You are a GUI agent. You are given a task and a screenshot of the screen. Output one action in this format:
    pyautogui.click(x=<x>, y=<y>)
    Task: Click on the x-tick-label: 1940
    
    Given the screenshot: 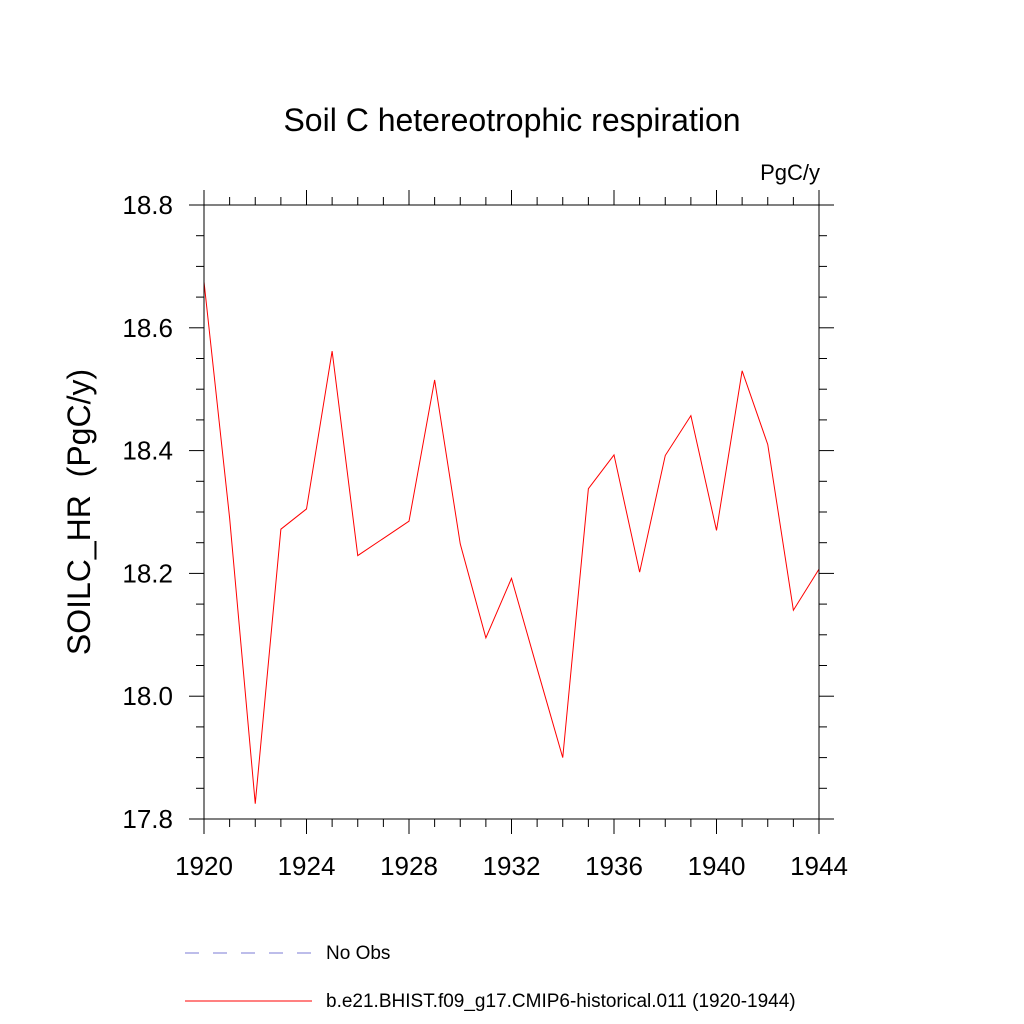 What is the action you would take?
    pyautogui.click(x=717, y=866)
    